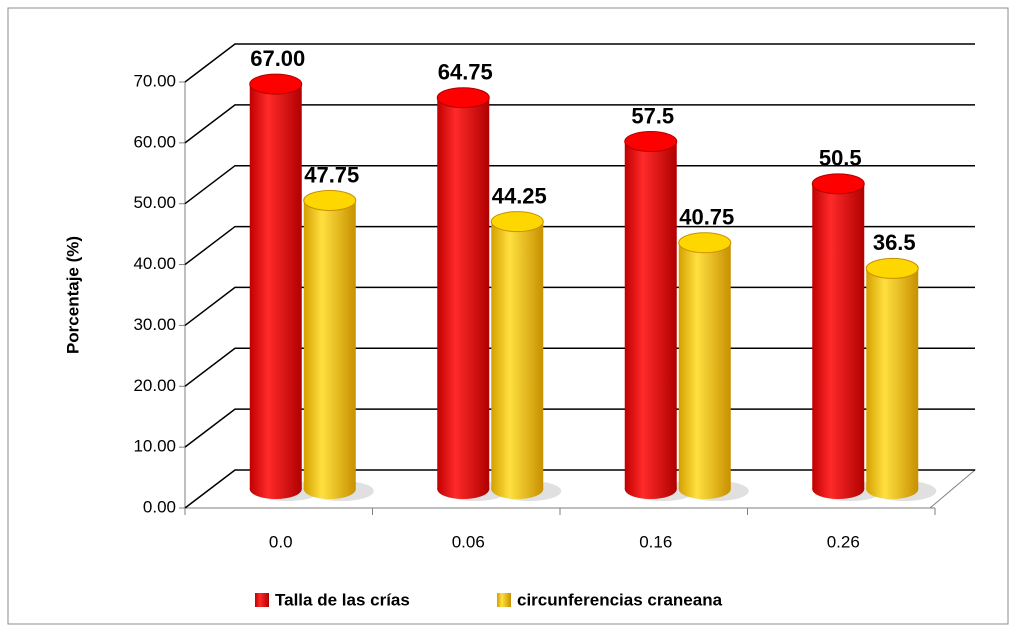 The image size is (1016, 637). Describe the element at coordinates (277, 58) in the screenshot. I see `data-label: 67.00` at that location.